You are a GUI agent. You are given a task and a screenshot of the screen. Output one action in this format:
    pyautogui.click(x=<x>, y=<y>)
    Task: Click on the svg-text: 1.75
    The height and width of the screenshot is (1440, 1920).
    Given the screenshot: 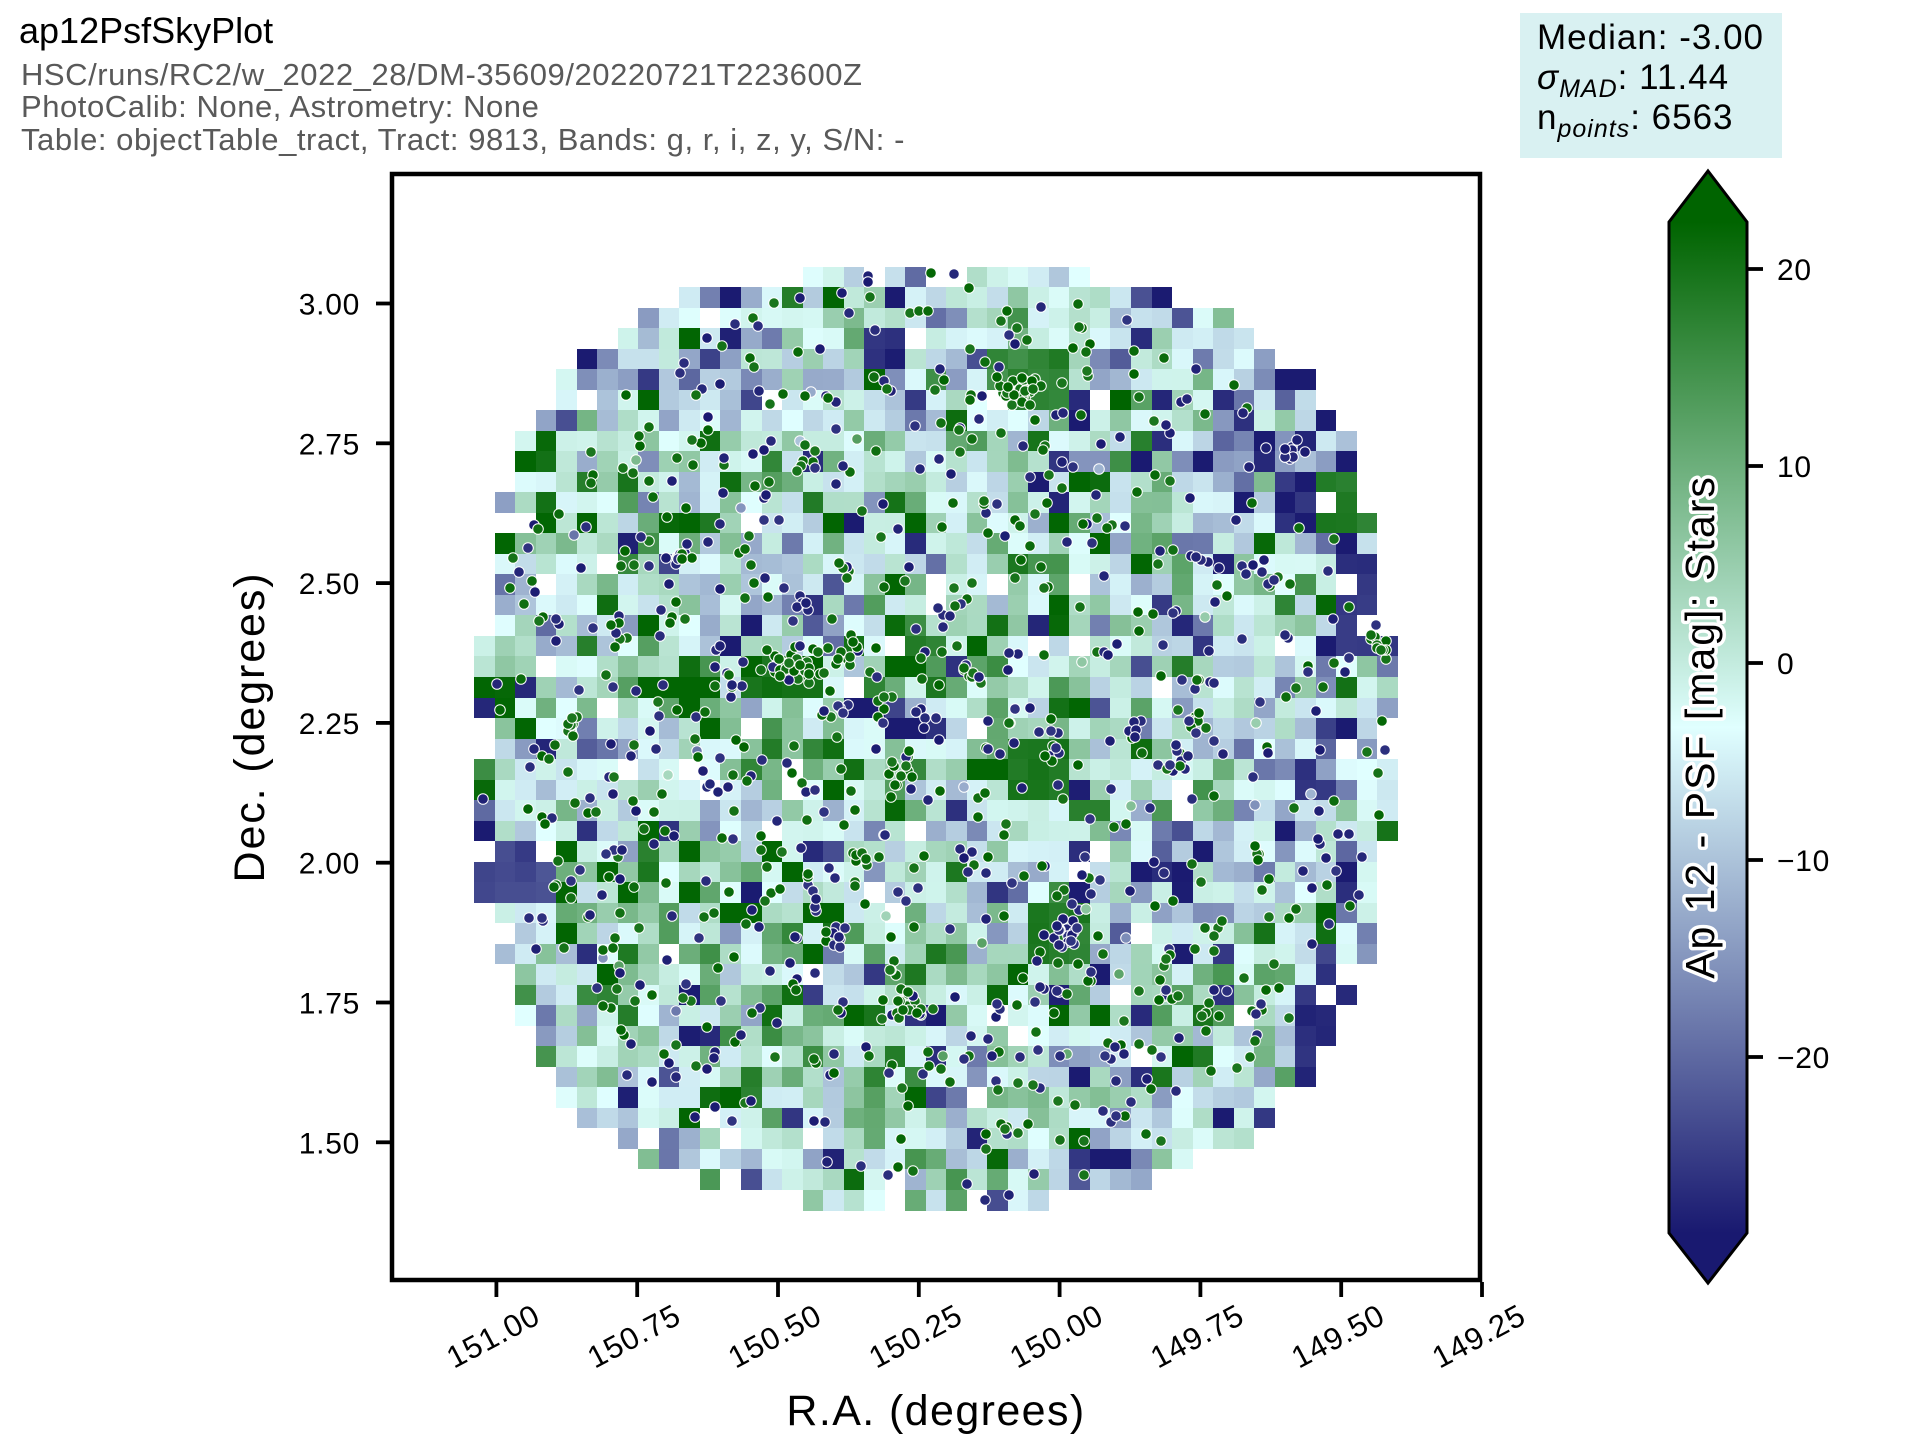 What is the action you would take?
    pyautogui.click(x=329, y=1004)
    